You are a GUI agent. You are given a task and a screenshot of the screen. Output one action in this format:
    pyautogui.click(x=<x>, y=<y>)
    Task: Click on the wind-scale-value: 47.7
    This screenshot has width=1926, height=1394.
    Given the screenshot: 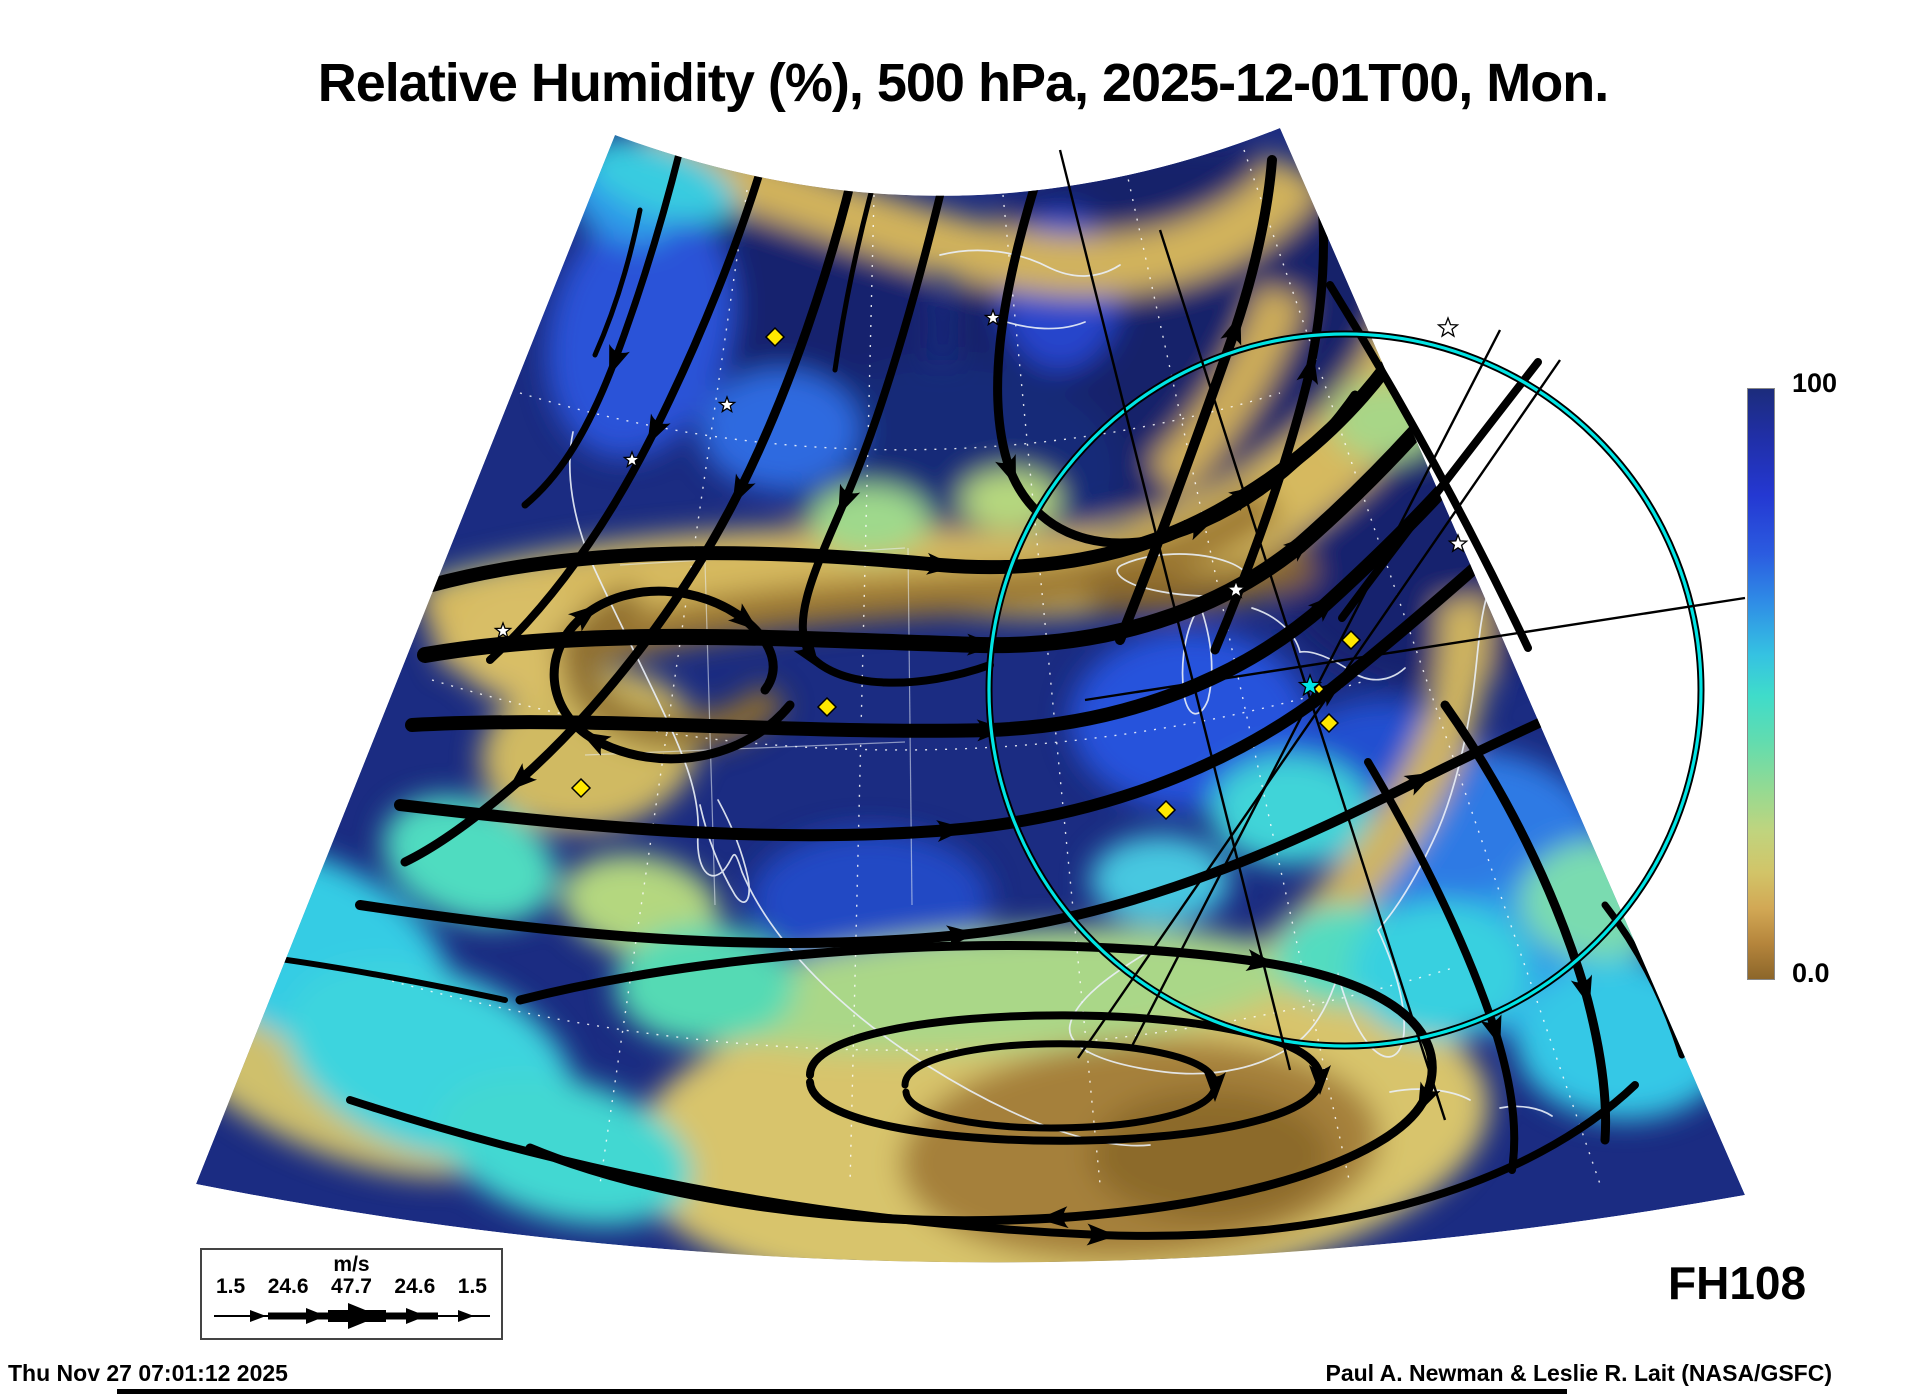 What is the action you would take?
    pyautogui.click(x=351, y=1286)
    